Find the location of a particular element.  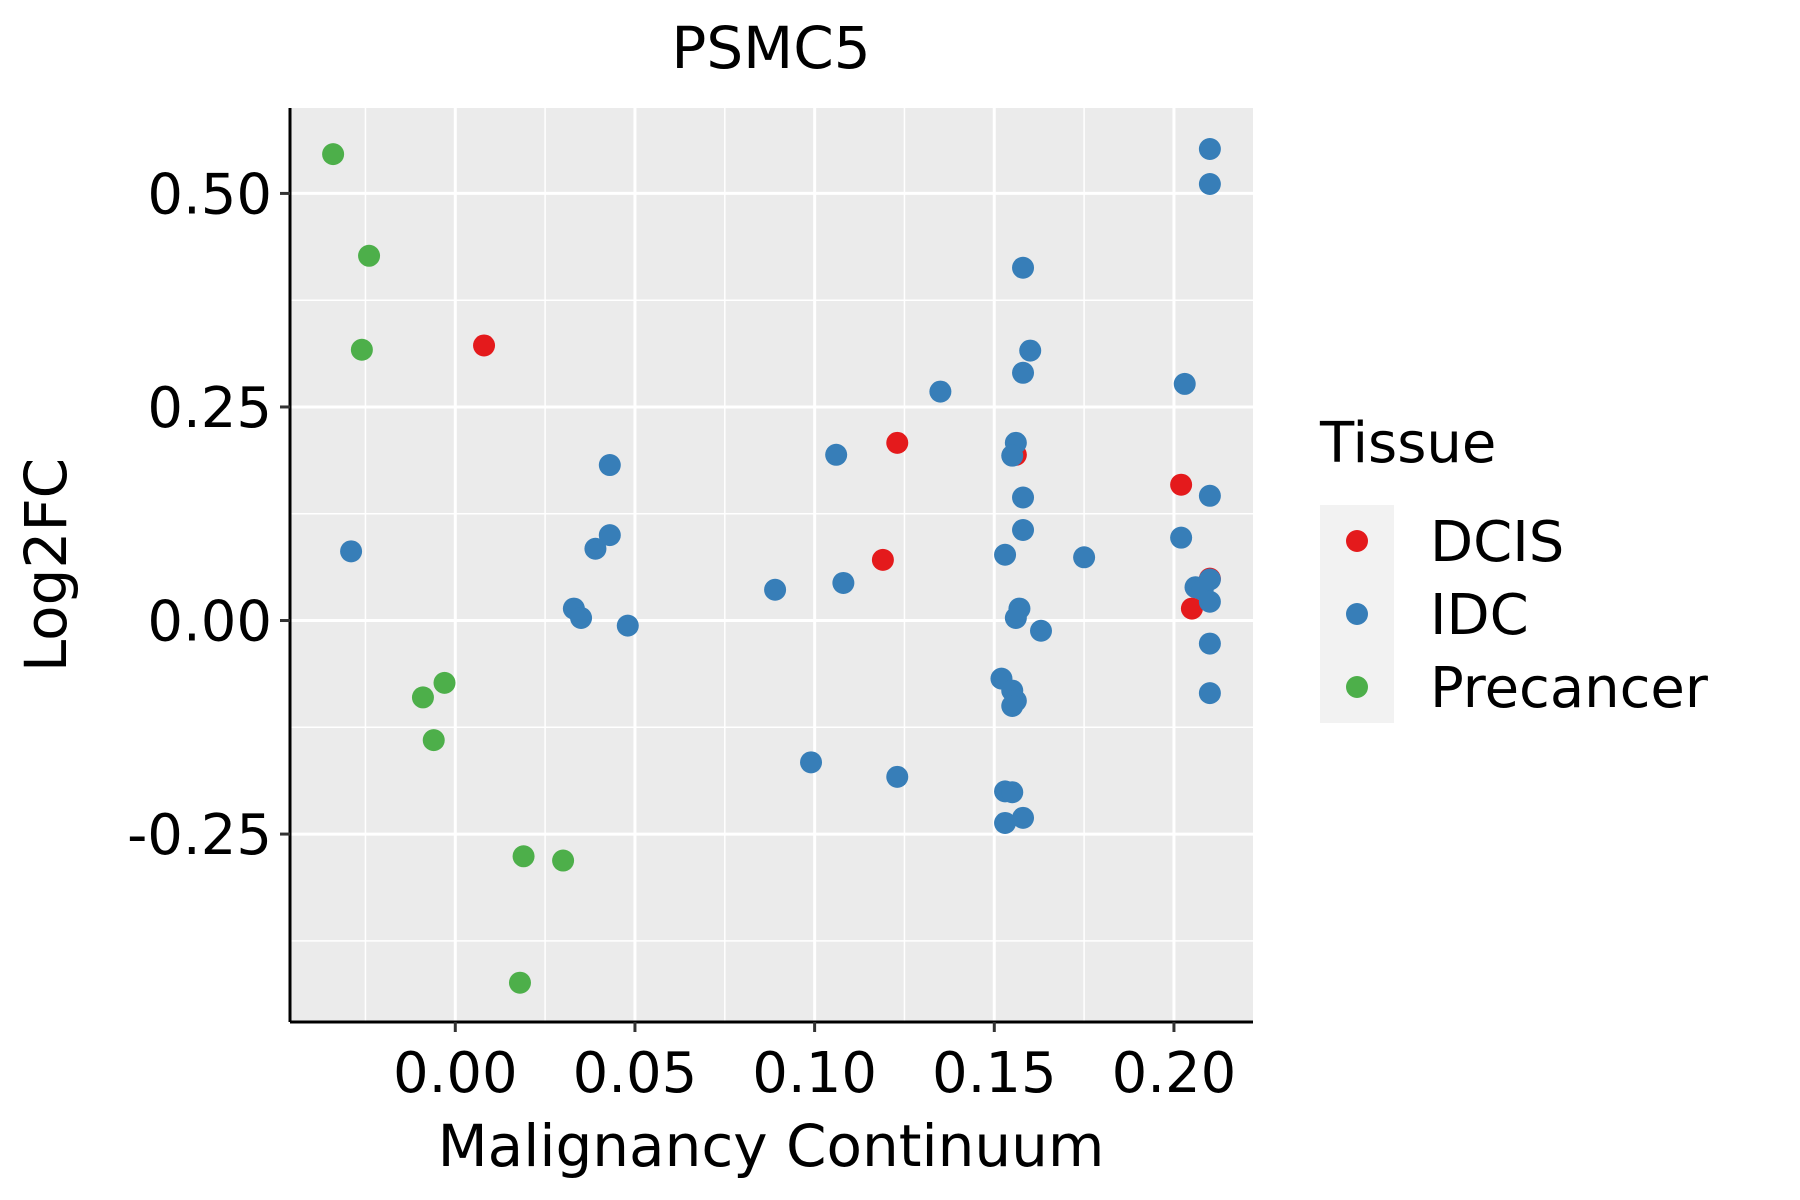

legend-title: Tissue is located at coordinates (1407, 443).